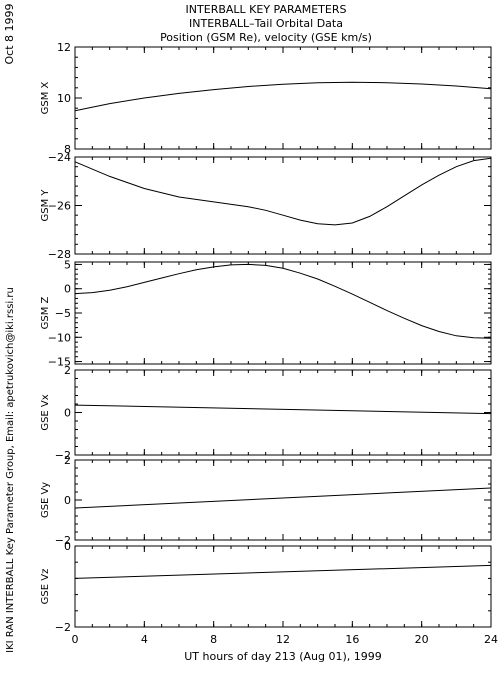  What do you see at coordinates (64, 98) in the screenshot?
I see `y-tick-label: 10` at bounding box center [64, 98].